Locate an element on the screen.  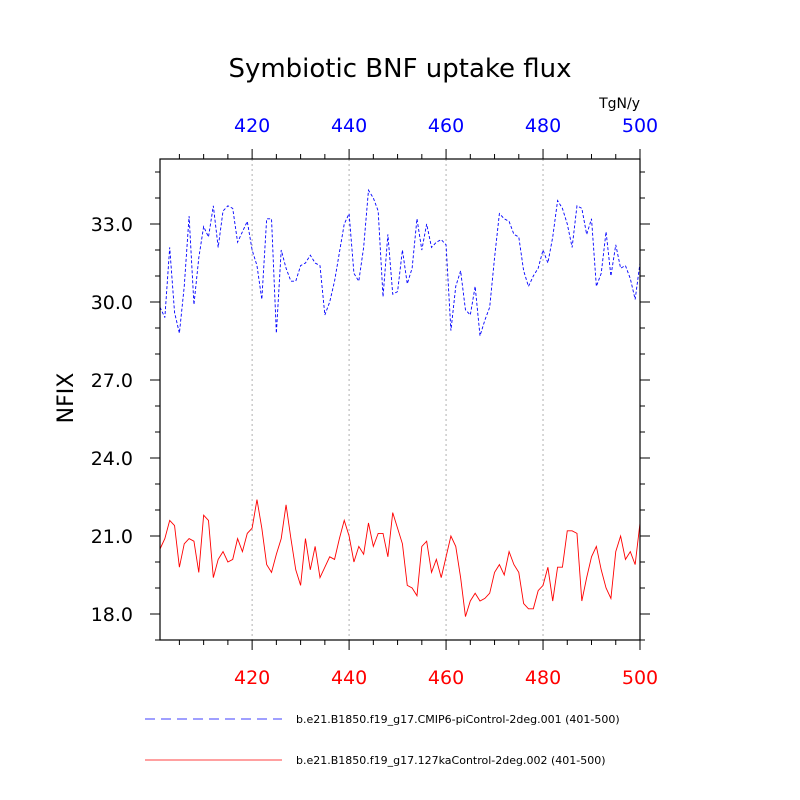
y-tick-label-21.0: 21.0 is located at coordinates (112, 537).